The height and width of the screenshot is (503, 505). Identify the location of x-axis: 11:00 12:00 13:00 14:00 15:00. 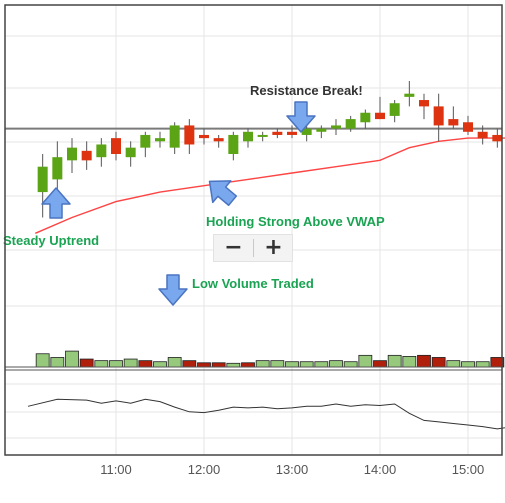
(292, 469).